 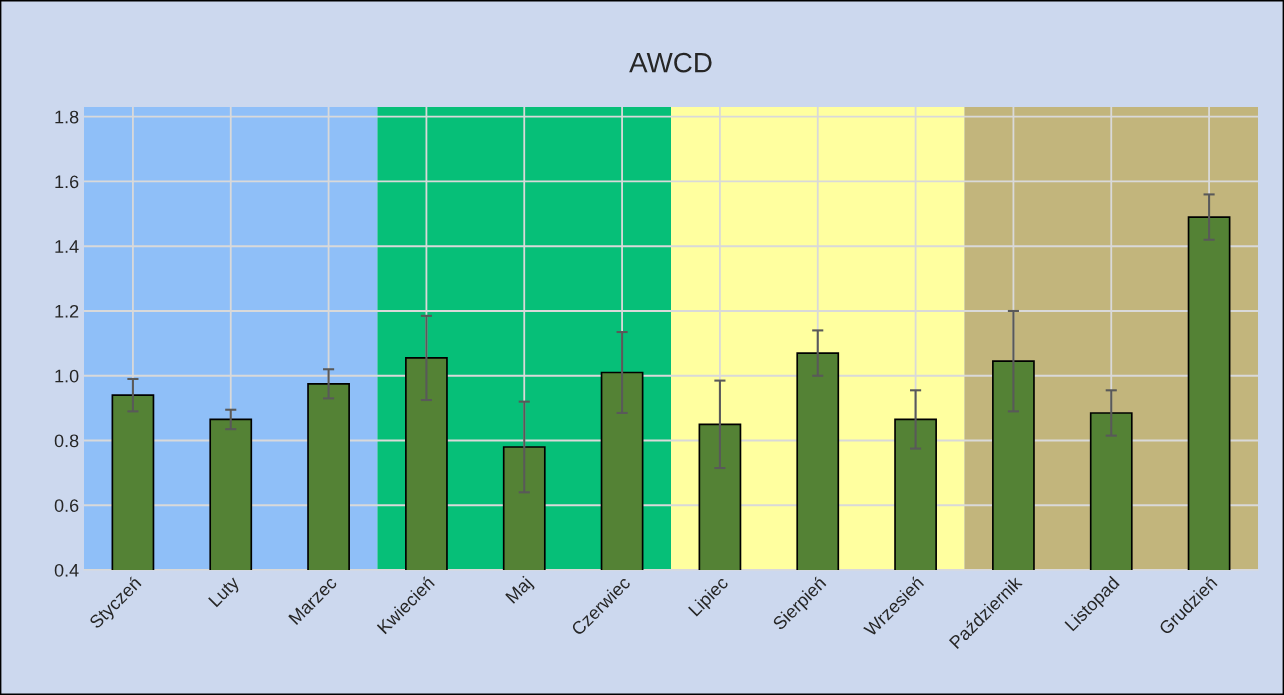 What do you see at coordinates (67, 182) in the screenshot?
I see `y-tick-label: 1.6` at bounding box center [67, 182].